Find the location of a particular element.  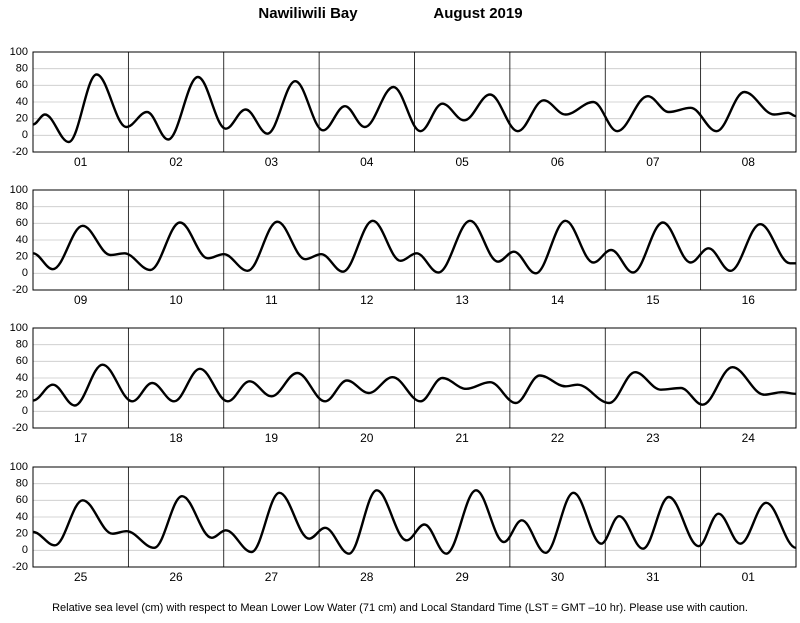

x-tick-label: 06 is located at coordinates (558, 162).